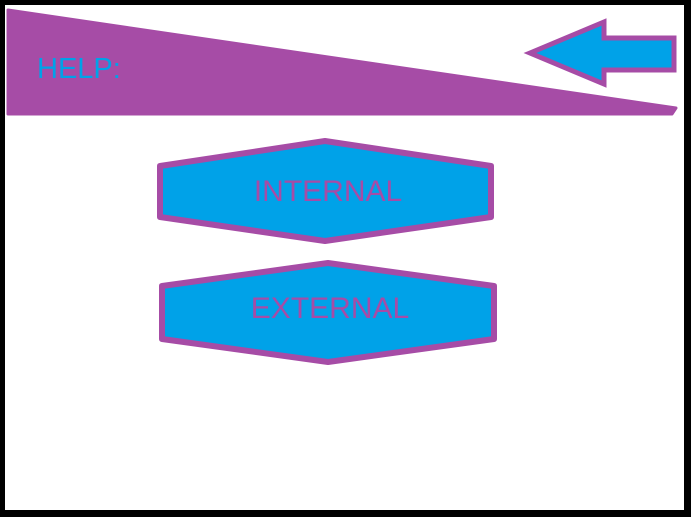  I want to click on arrow-left-icon, so click(600, 53).